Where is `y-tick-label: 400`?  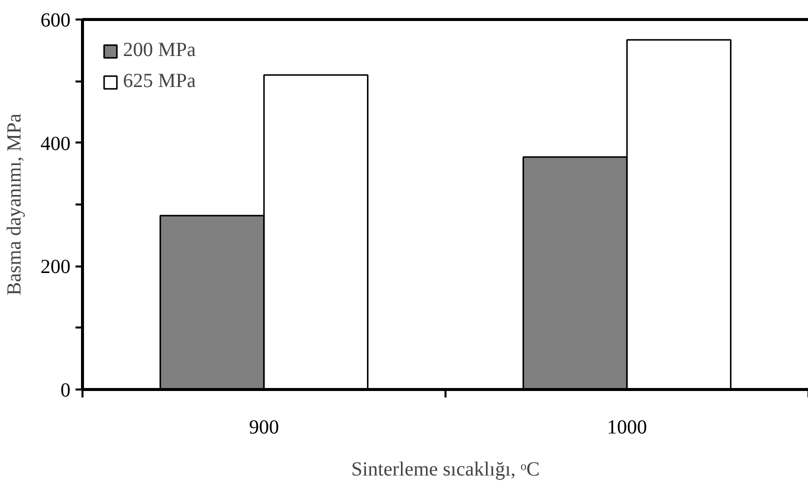 y-tick-label: 400 is located at coordinates (55, 143).